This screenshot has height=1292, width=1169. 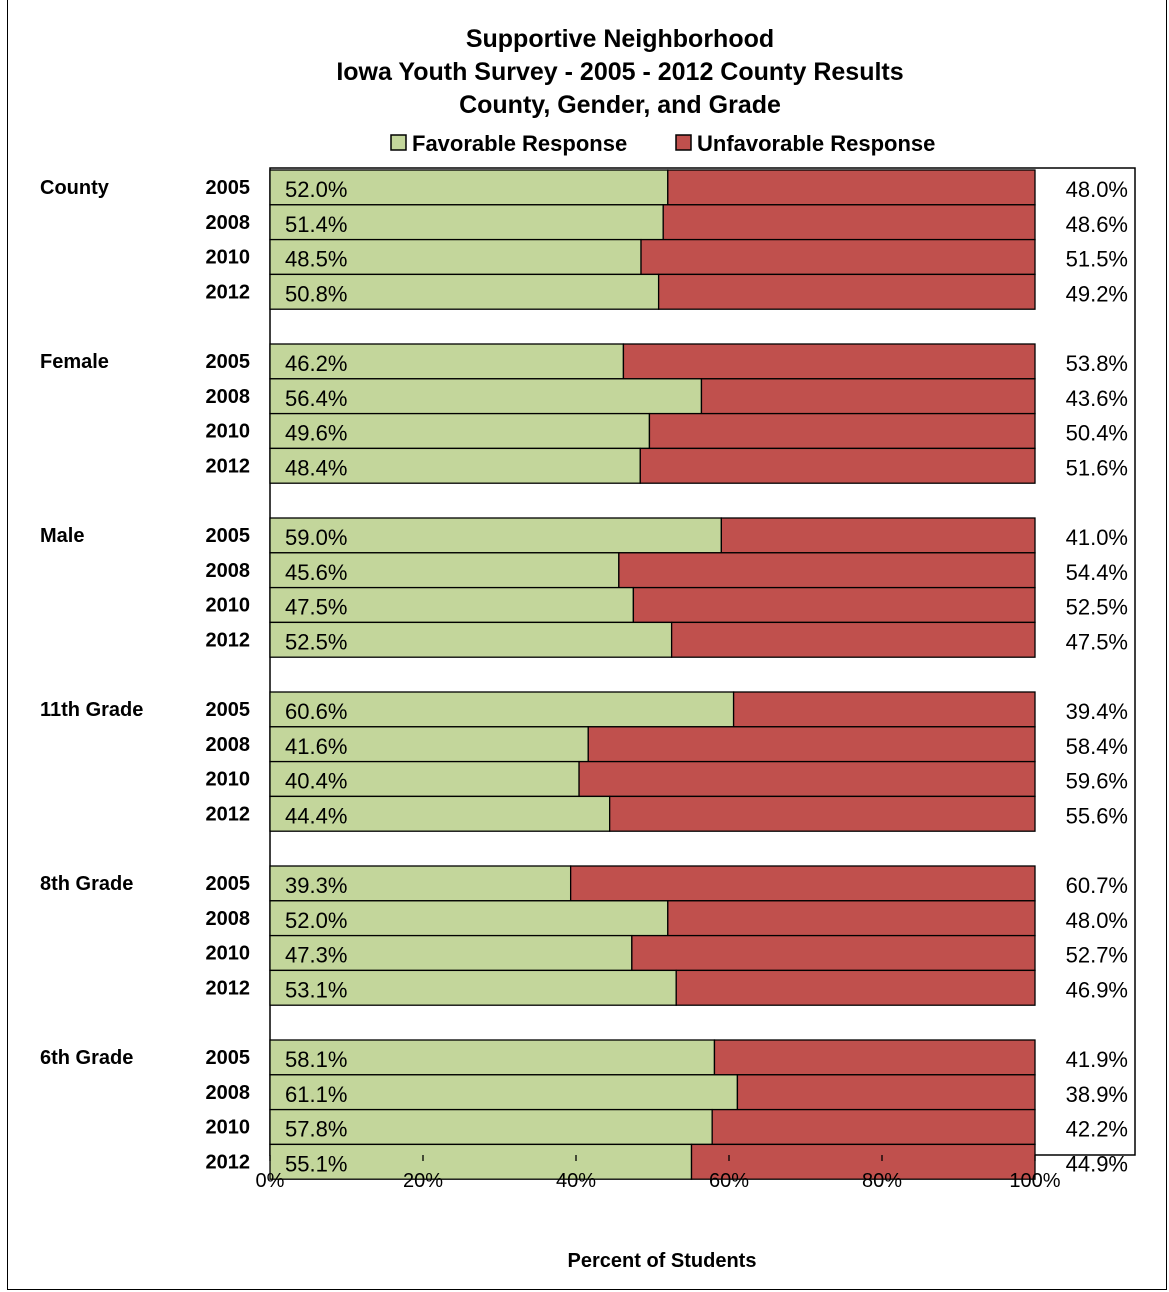 What do you see at coordinates (1097, 224) in the screenshot?
I see `data-label-unfavorable: 48.6%` at bounding box center [1097, 224].